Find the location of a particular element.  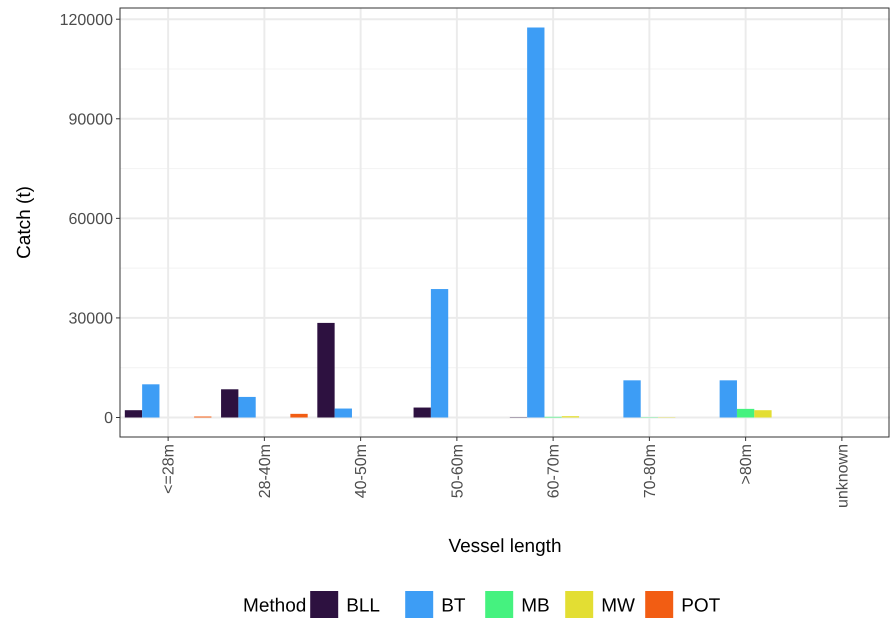

legend-label: MW is located at coordinates (618, 606).